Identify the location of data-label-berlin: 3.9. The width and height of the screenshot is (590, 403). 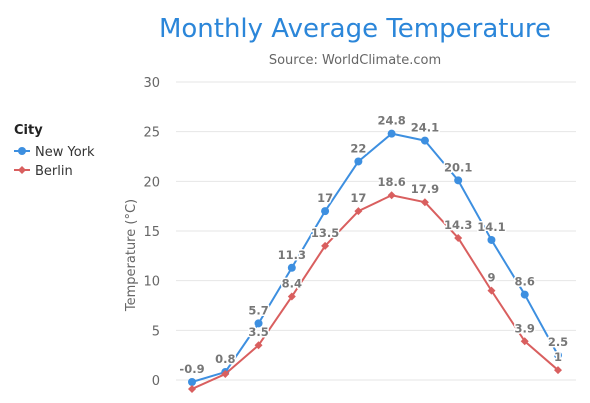
(525, 328).